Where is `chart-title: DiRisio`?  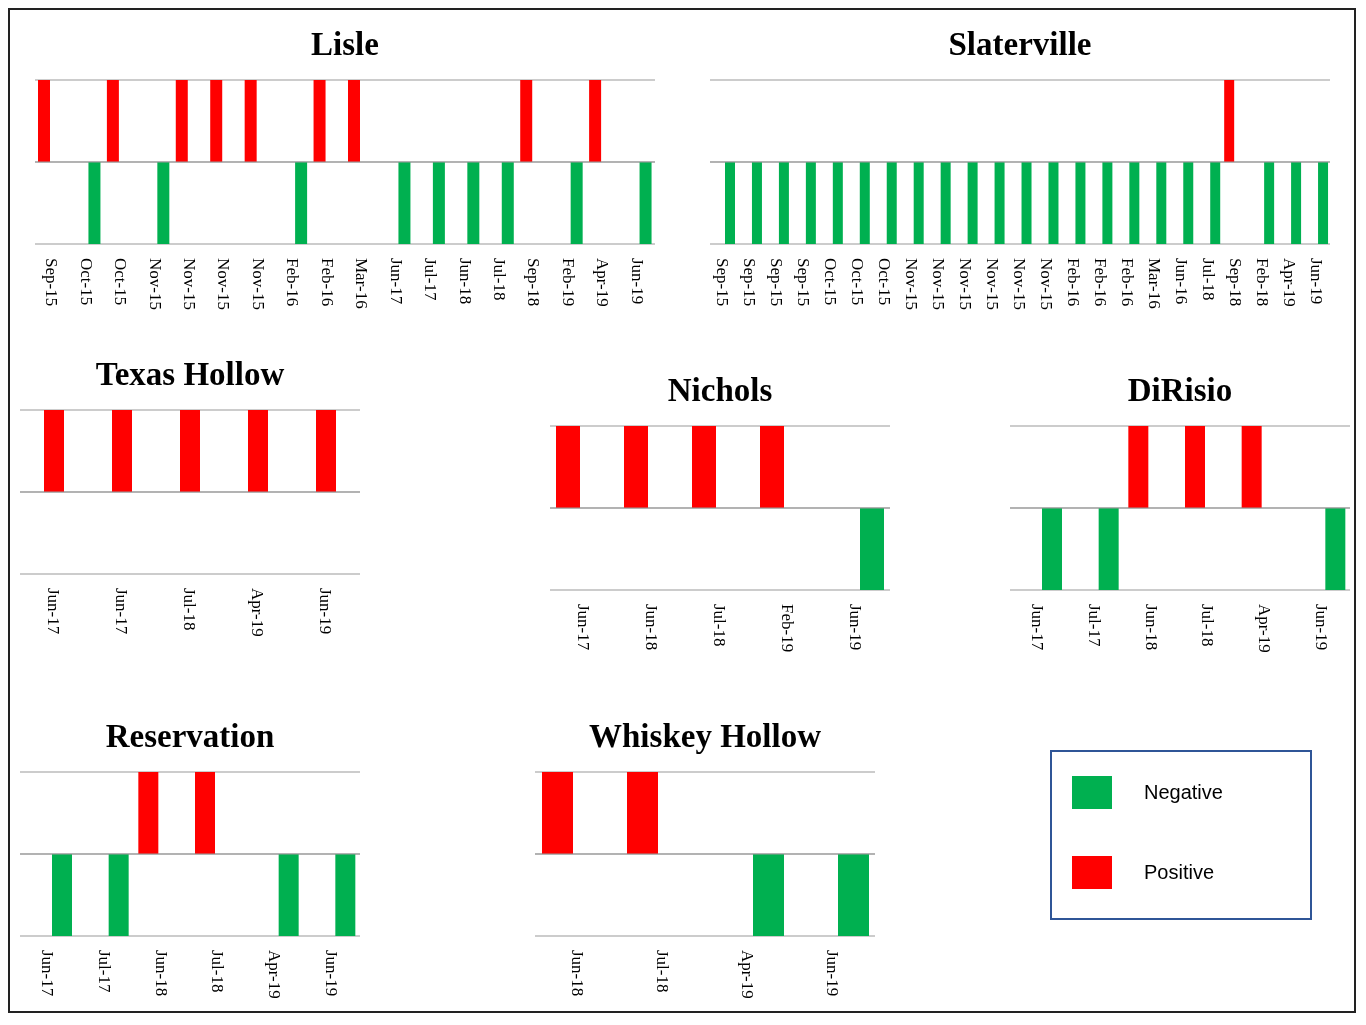 chart-title: DiRisio is located at coordinates (1180, 390).